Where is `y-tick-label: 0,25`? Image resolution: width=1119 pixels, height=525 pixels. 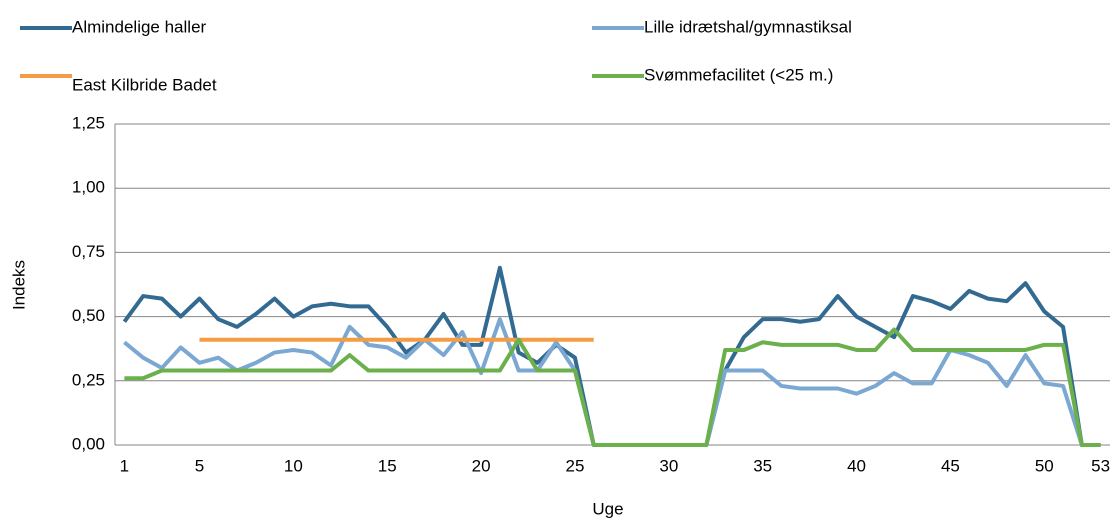 y-tick-label: 0,25 is located at coordinates (88, 379).